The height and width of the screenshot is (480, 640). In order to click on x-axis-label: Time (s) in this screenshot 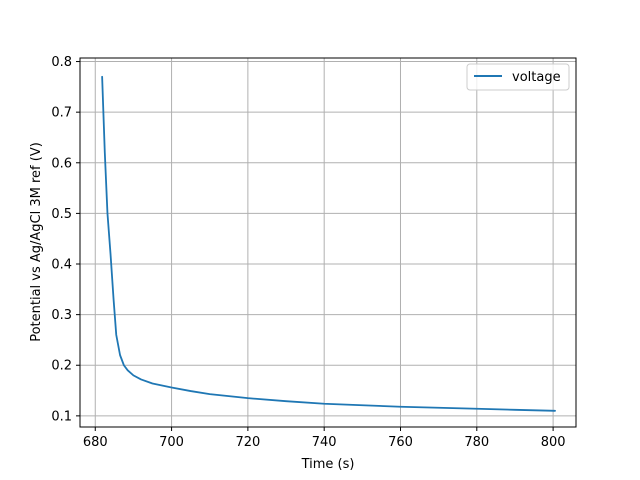, I will do `click(328, 464)`.